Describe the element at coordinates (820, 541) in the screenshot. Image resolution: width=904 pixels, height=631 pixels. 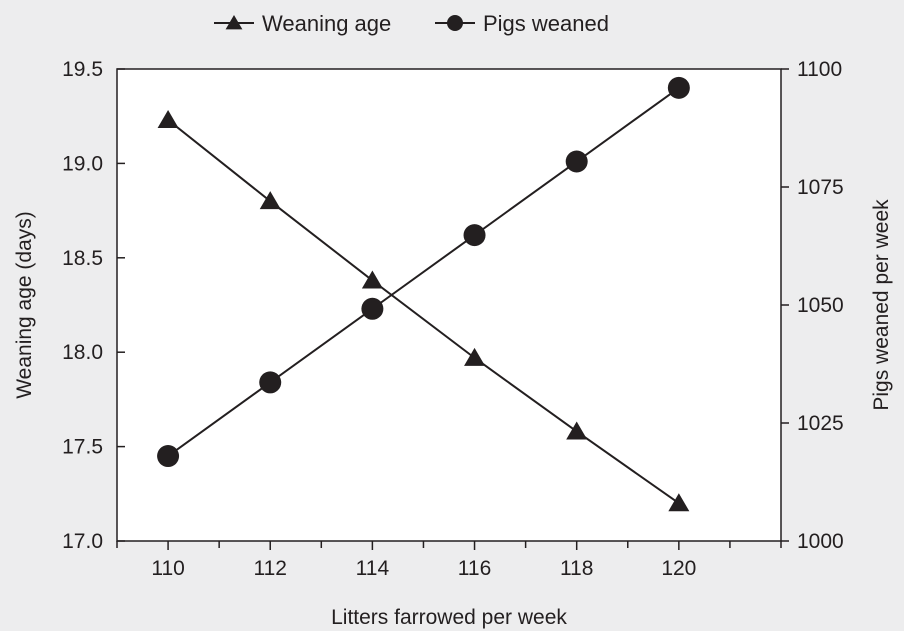
I see `y2-tick-label: 1000` at that location.